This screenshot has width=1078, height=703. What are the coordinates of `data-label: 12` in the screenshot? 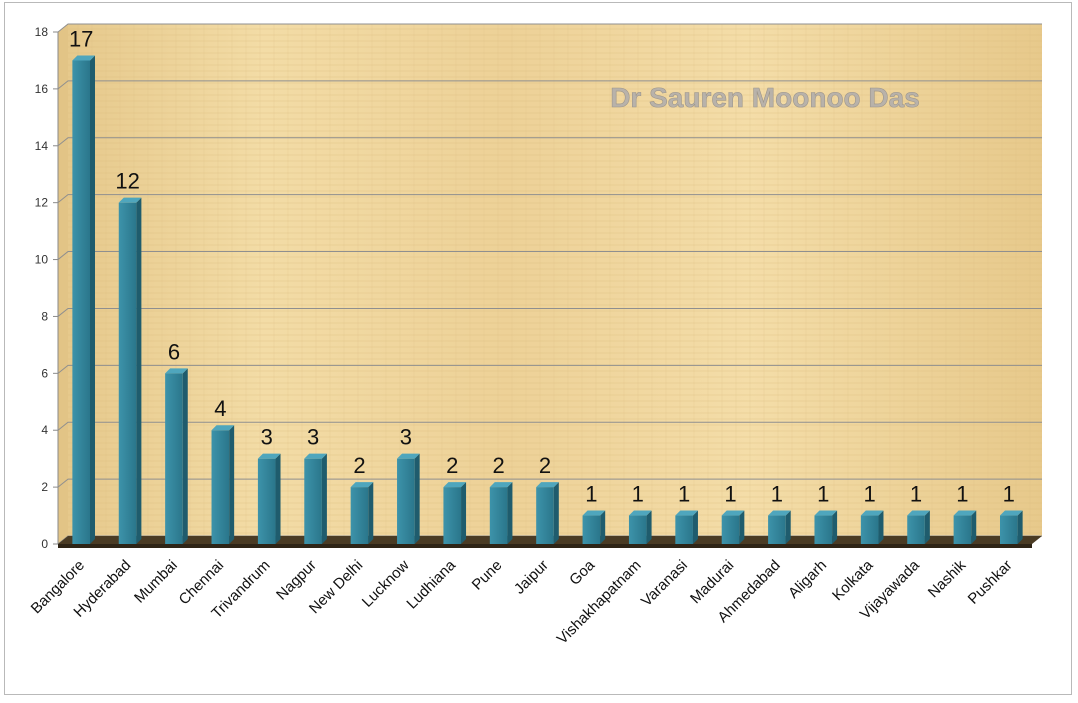 It's located at (127, 181).